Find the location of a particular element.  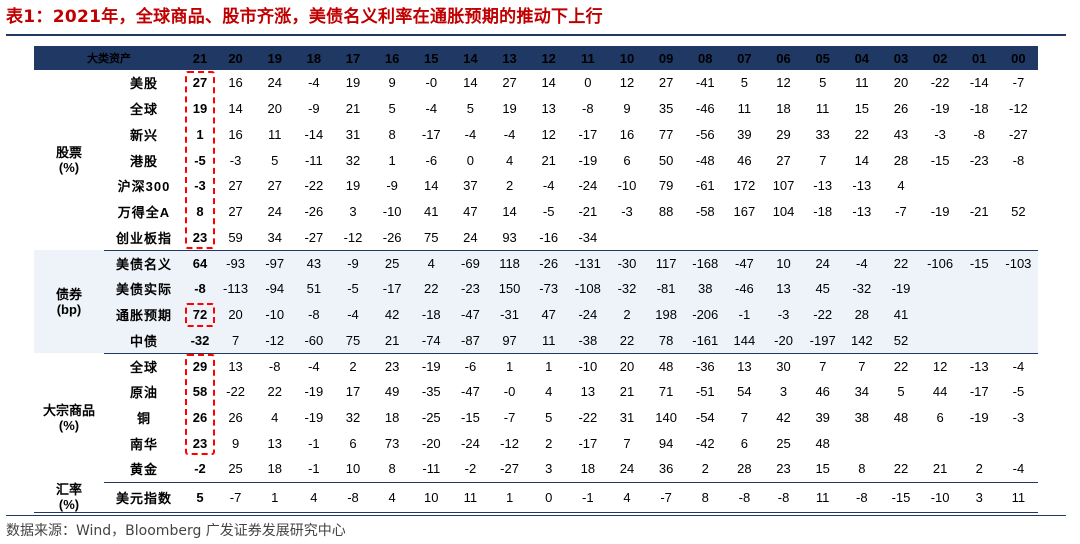

source-divider is located at coordinates (536, 515).